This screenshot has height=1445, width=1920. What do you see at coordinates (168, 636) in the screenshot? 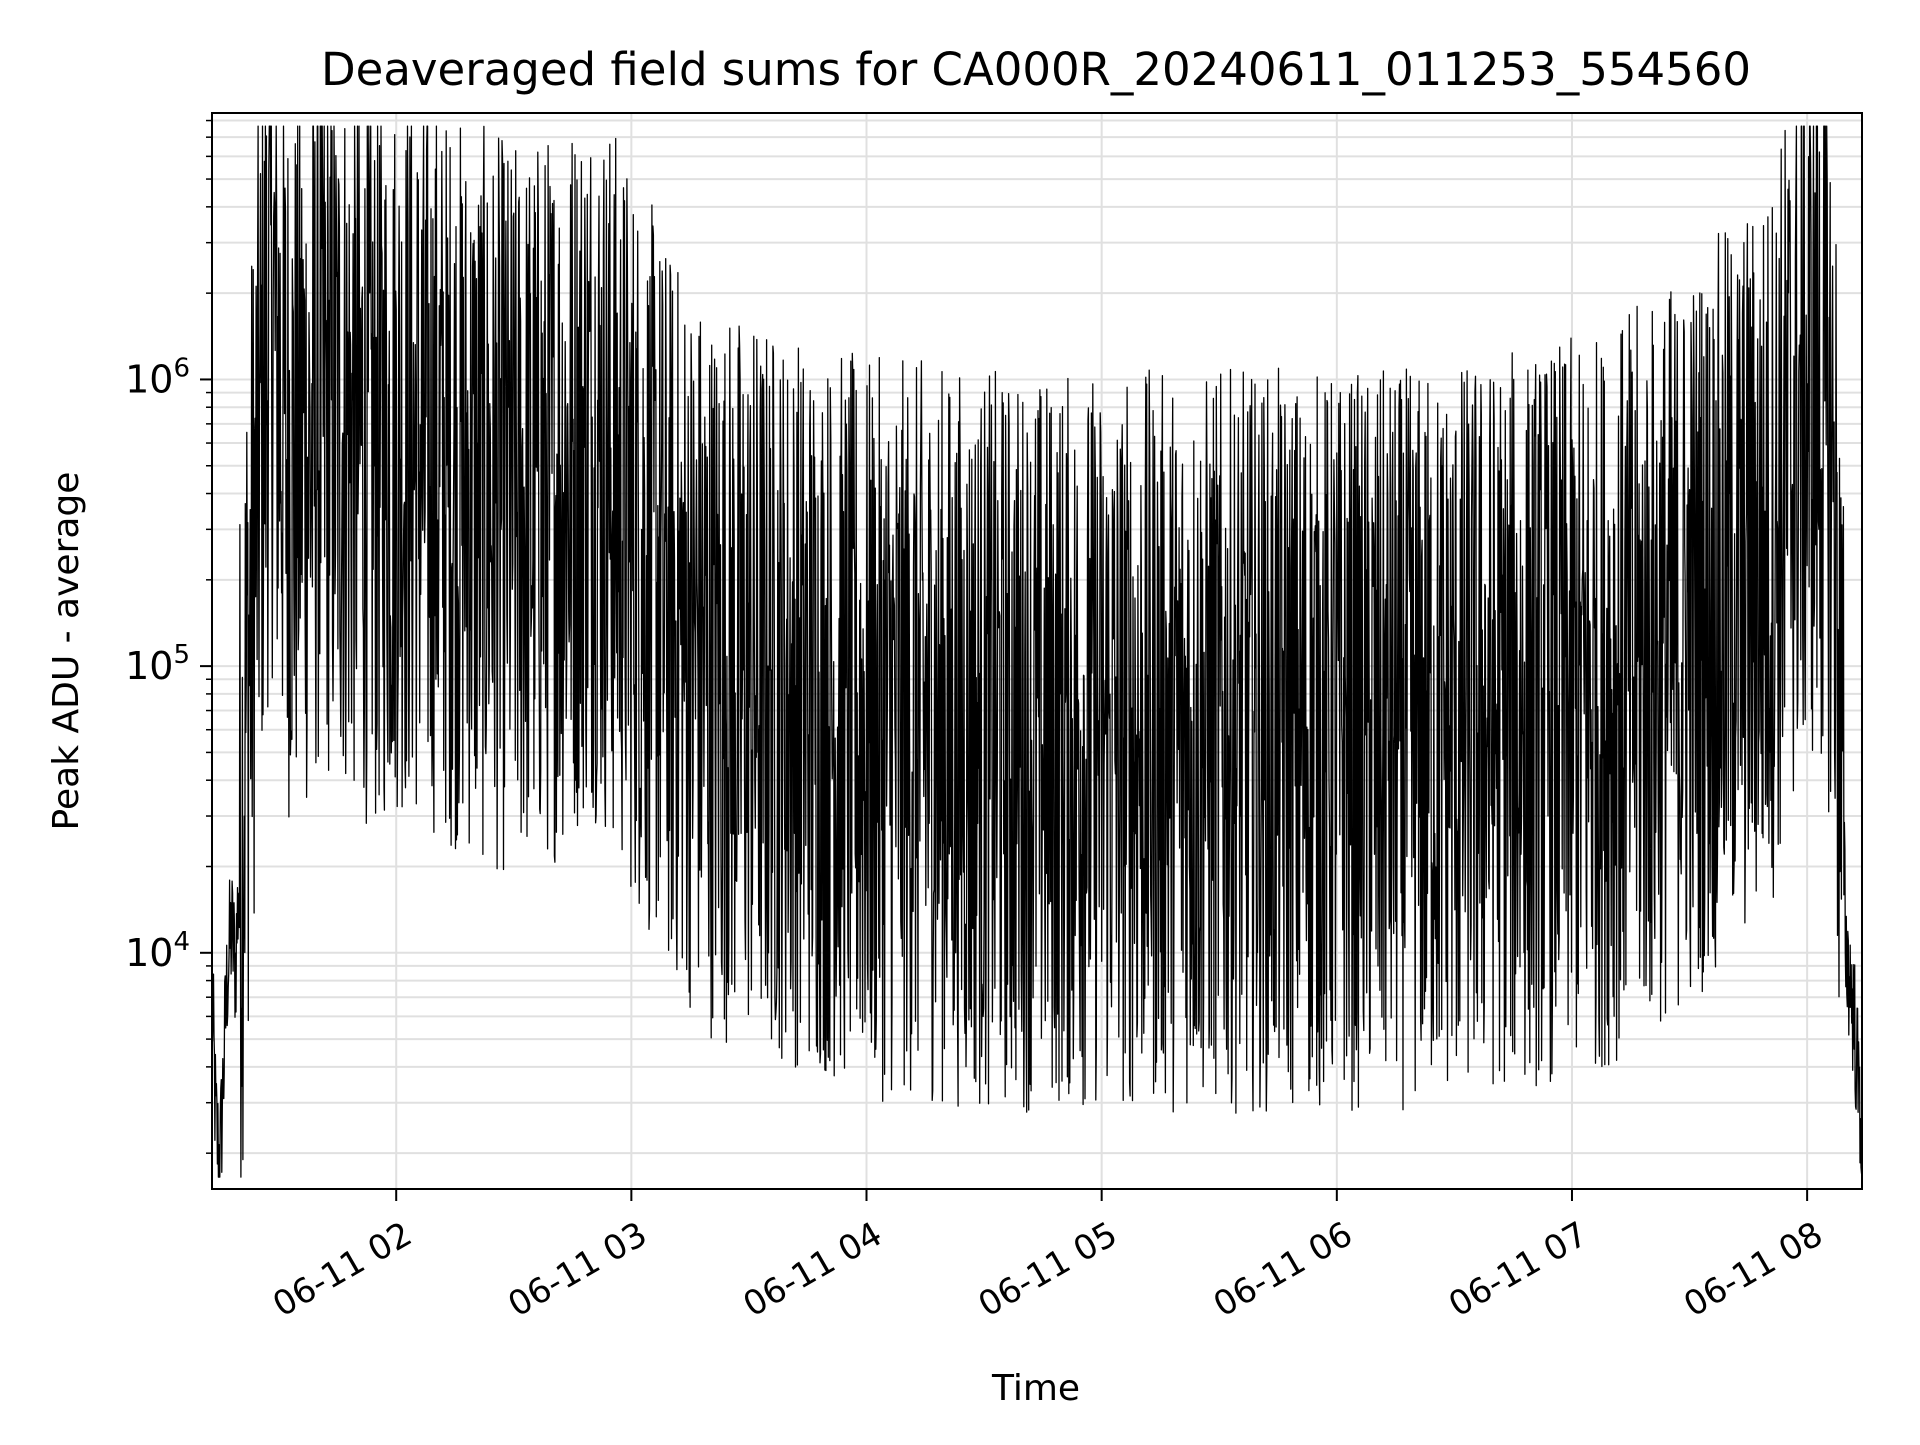
I see `y-axis-ticks: 104 105 106` at bounding box center [168, 636].